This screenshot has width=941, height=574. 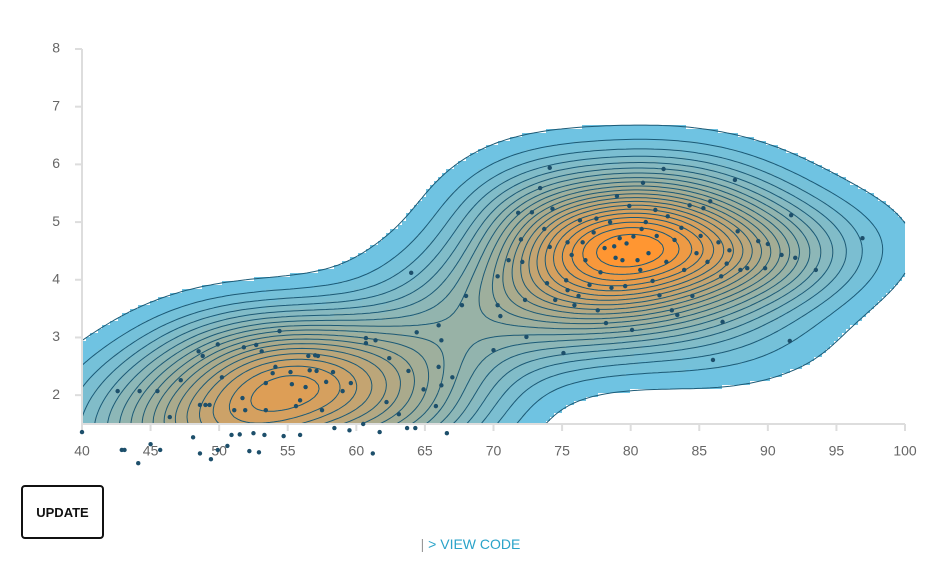 What do you see at coordinates (62, 512) in the screenshot?
I see `update-button: UPDATE` at bounding box center [62, 512].